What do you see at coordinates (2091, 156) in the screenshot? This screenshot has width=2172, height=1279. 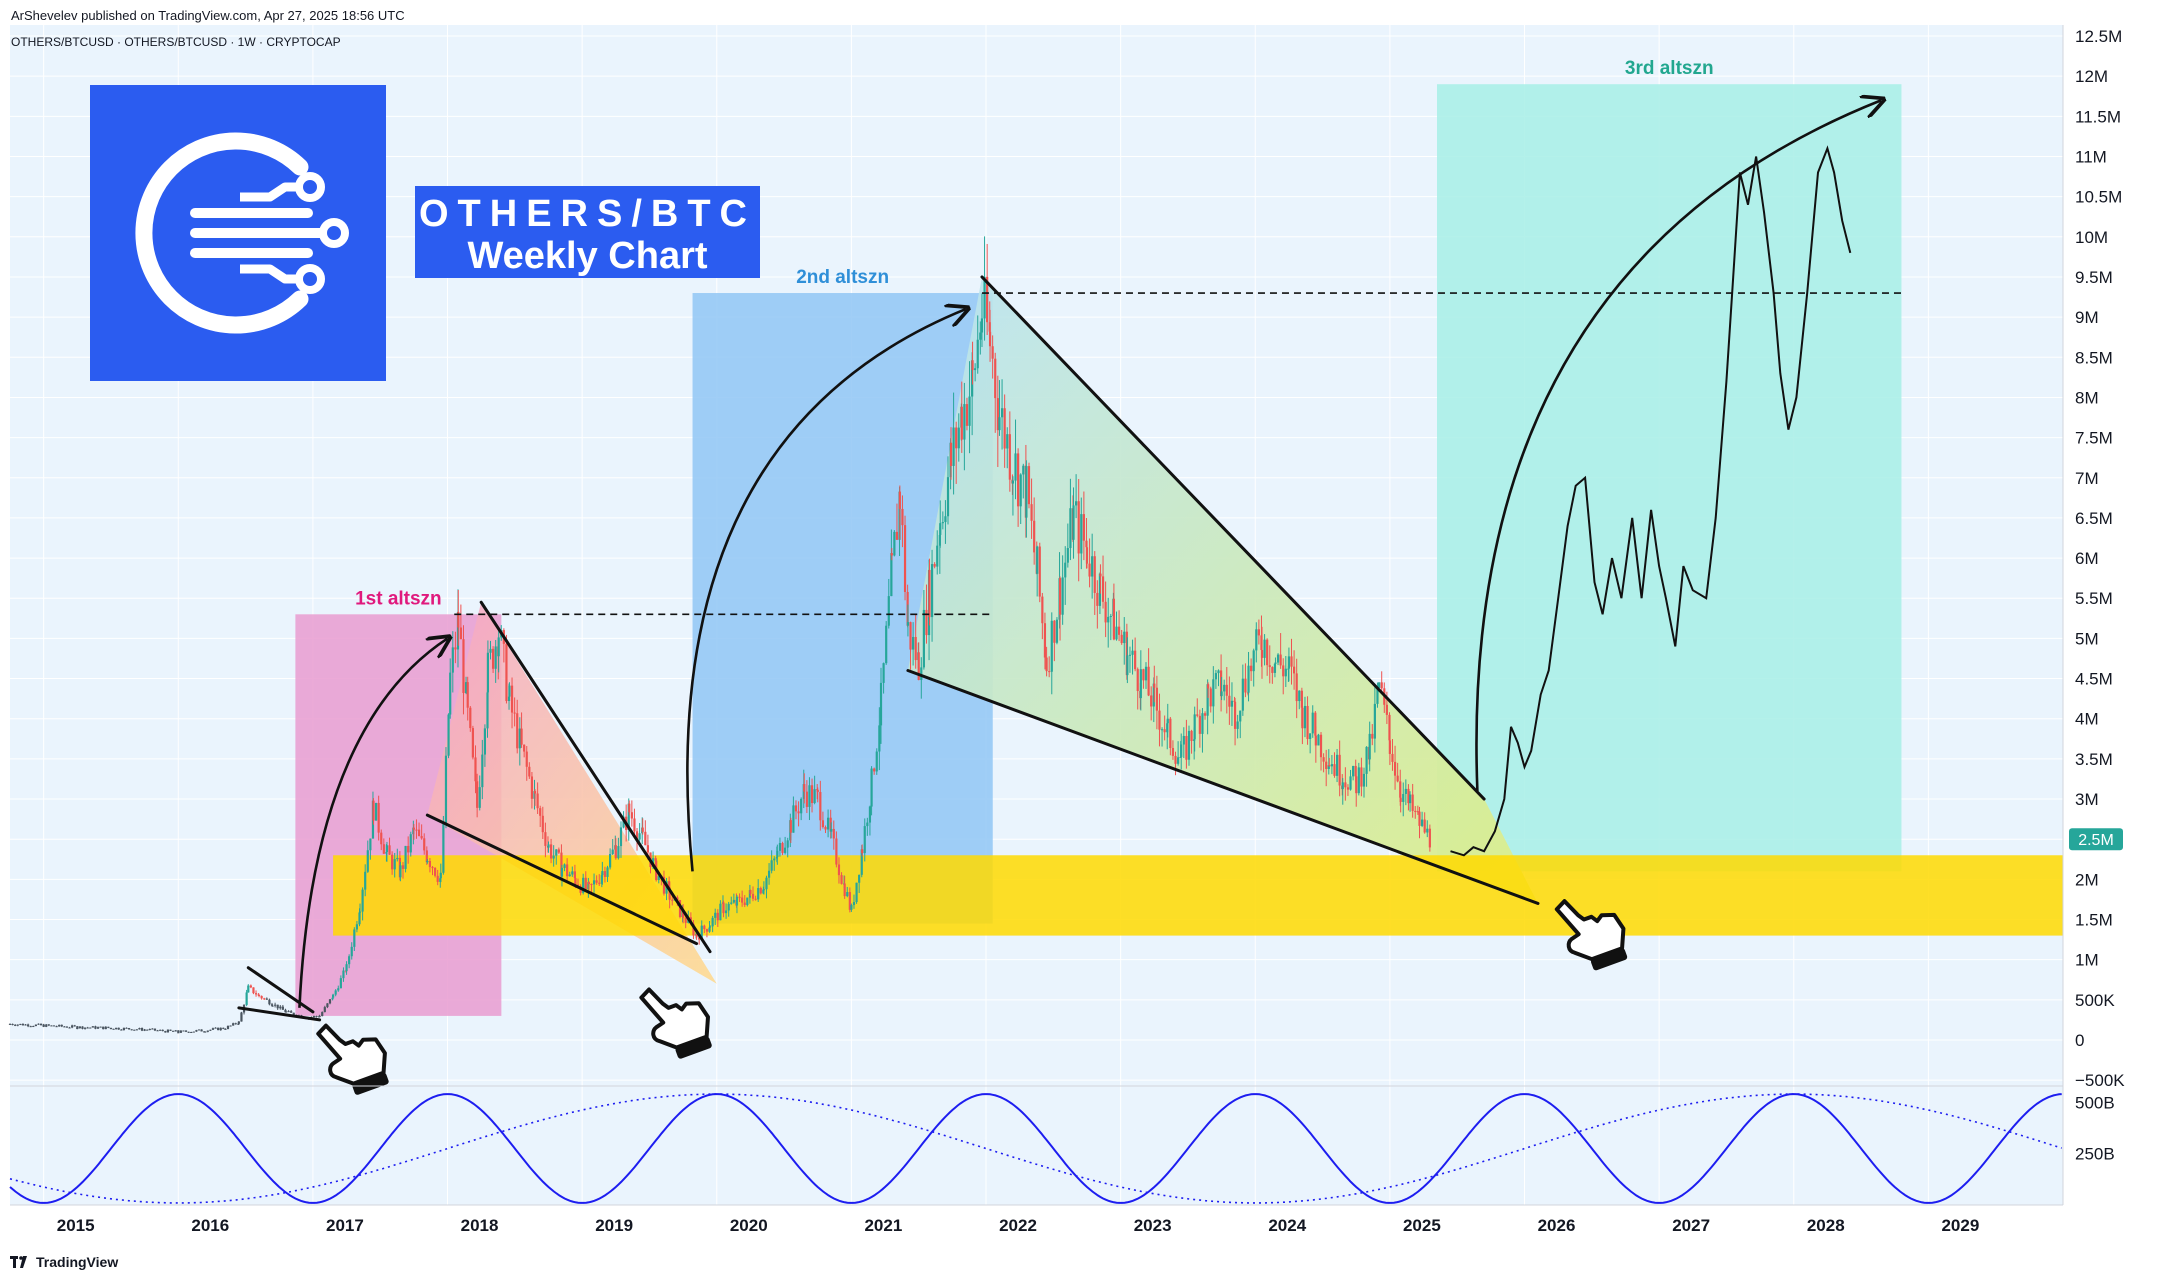 I see `price-tick-label: 11M` at bounding box center [2091, 156].